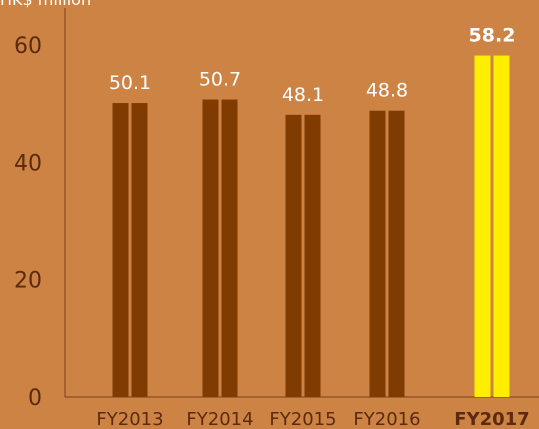 Image resolution: width=539 pixels, height=429 pixels. What do you see at coordinates (45, 4) in the screenshot?
I see `unit-label: HK$ million` at bounding box center [45, 4].